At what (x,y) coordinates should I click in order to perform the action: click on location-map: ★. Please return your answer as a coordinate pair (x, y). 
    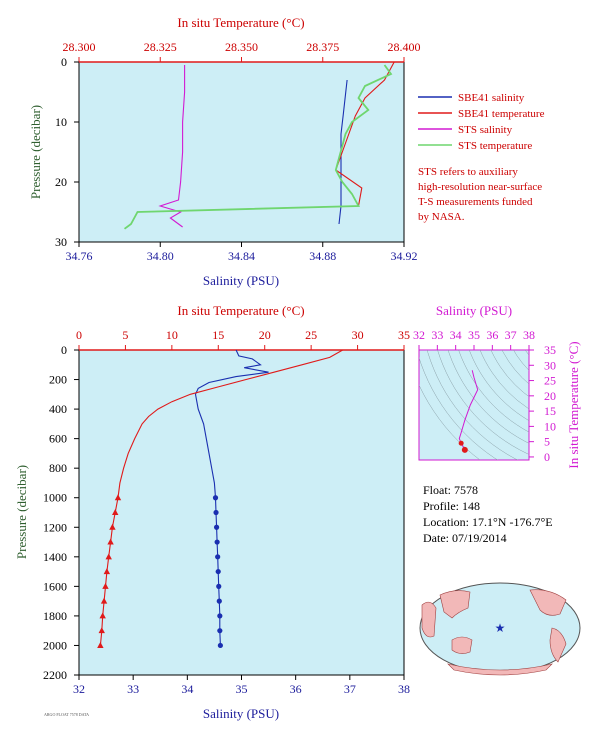
    Looking at the image, I should click on (500, 629).